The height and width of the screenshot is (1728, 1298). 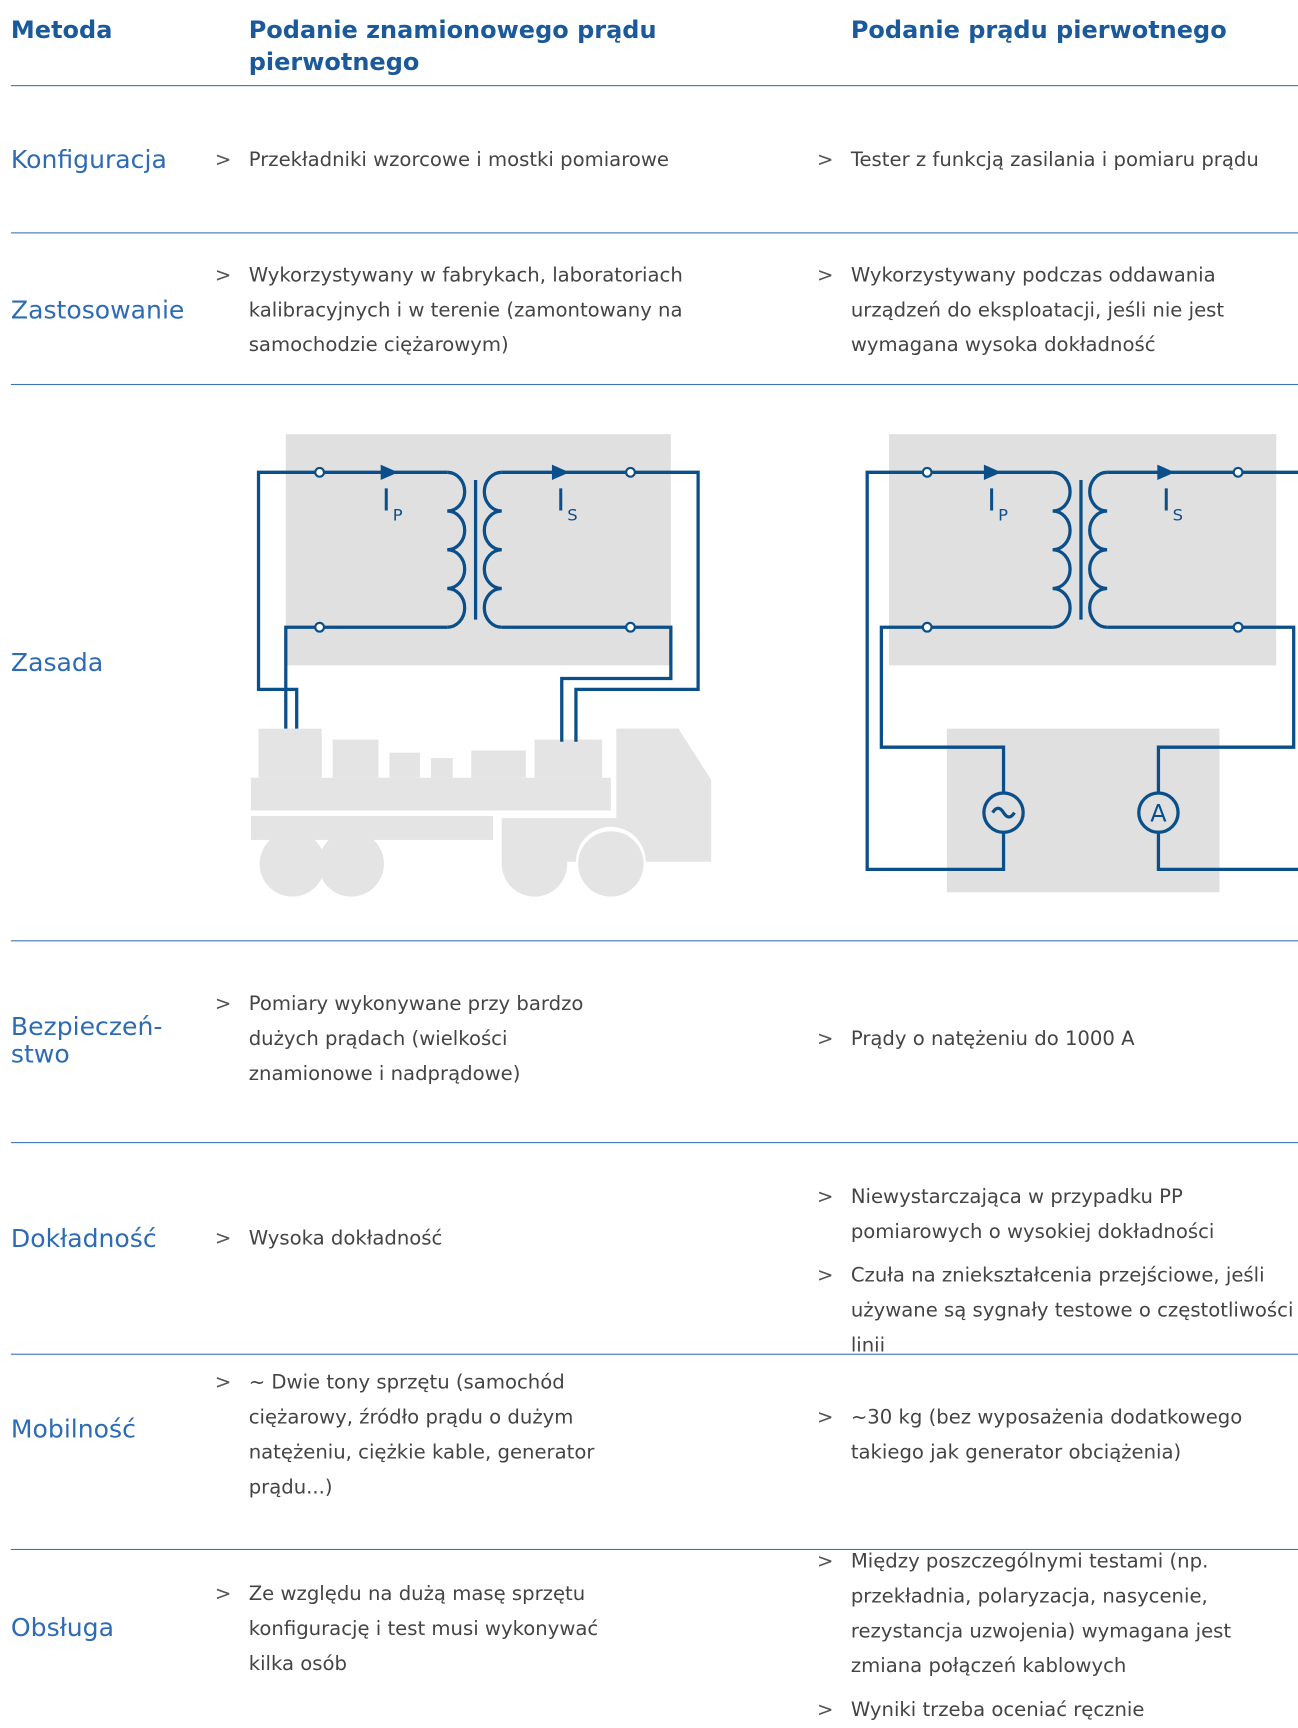 I want to click on bullet-text: Wyniki trzeba oceniać ręcznie, so click(x=997, y=1710).